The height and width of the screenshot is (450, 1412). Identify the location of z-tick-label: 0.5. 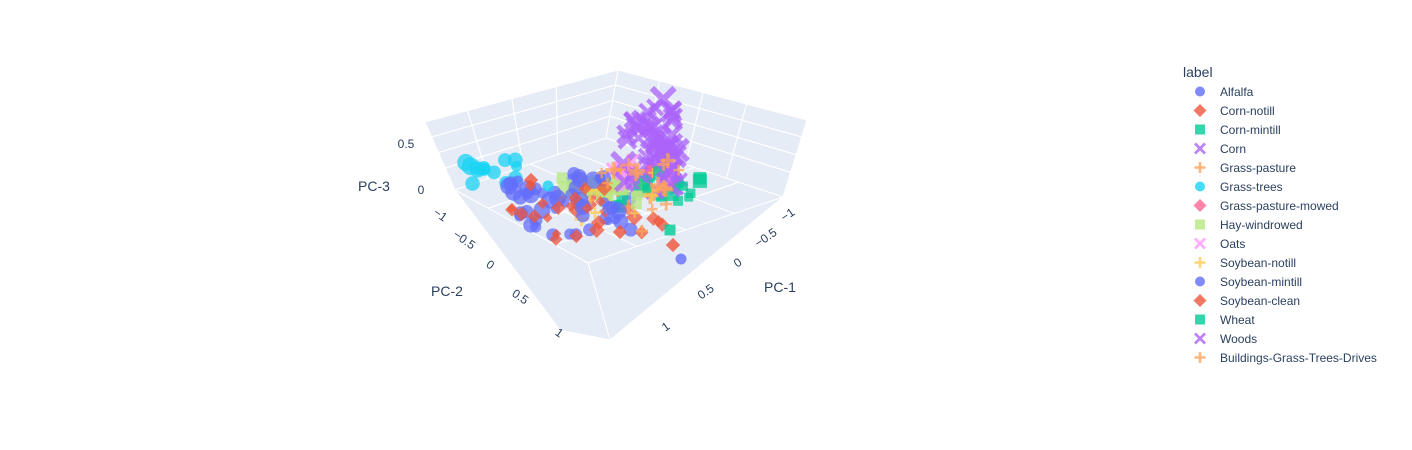
(406, 144).